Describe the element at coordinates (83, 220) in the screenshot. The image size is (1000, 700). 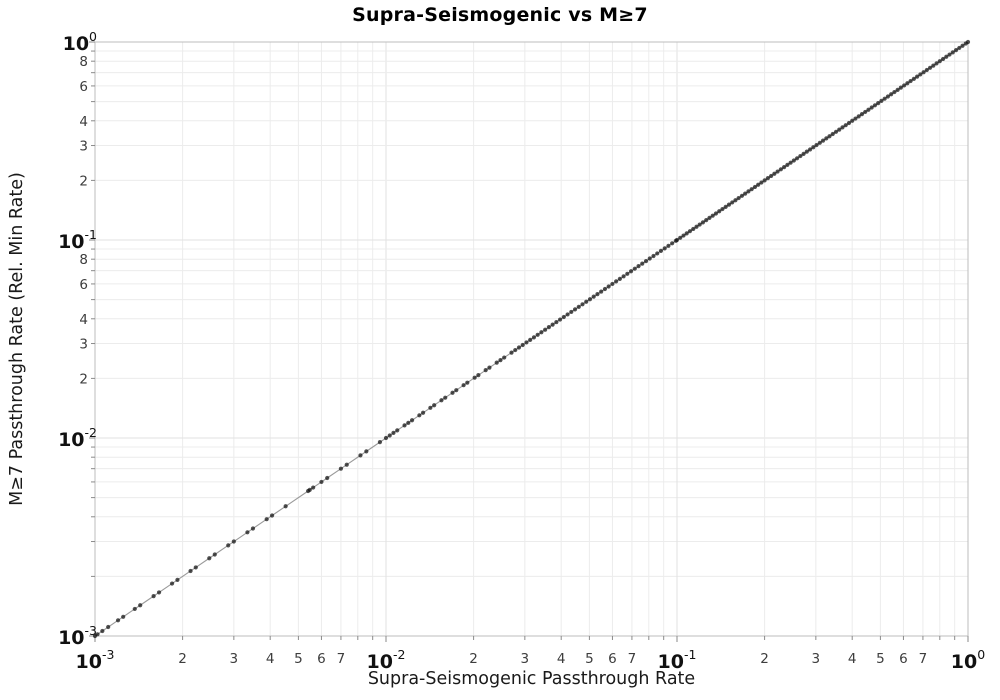
I see `y-minor-tick-labels: 8 6 4 3 2 8 6 4 3 2` at that location.